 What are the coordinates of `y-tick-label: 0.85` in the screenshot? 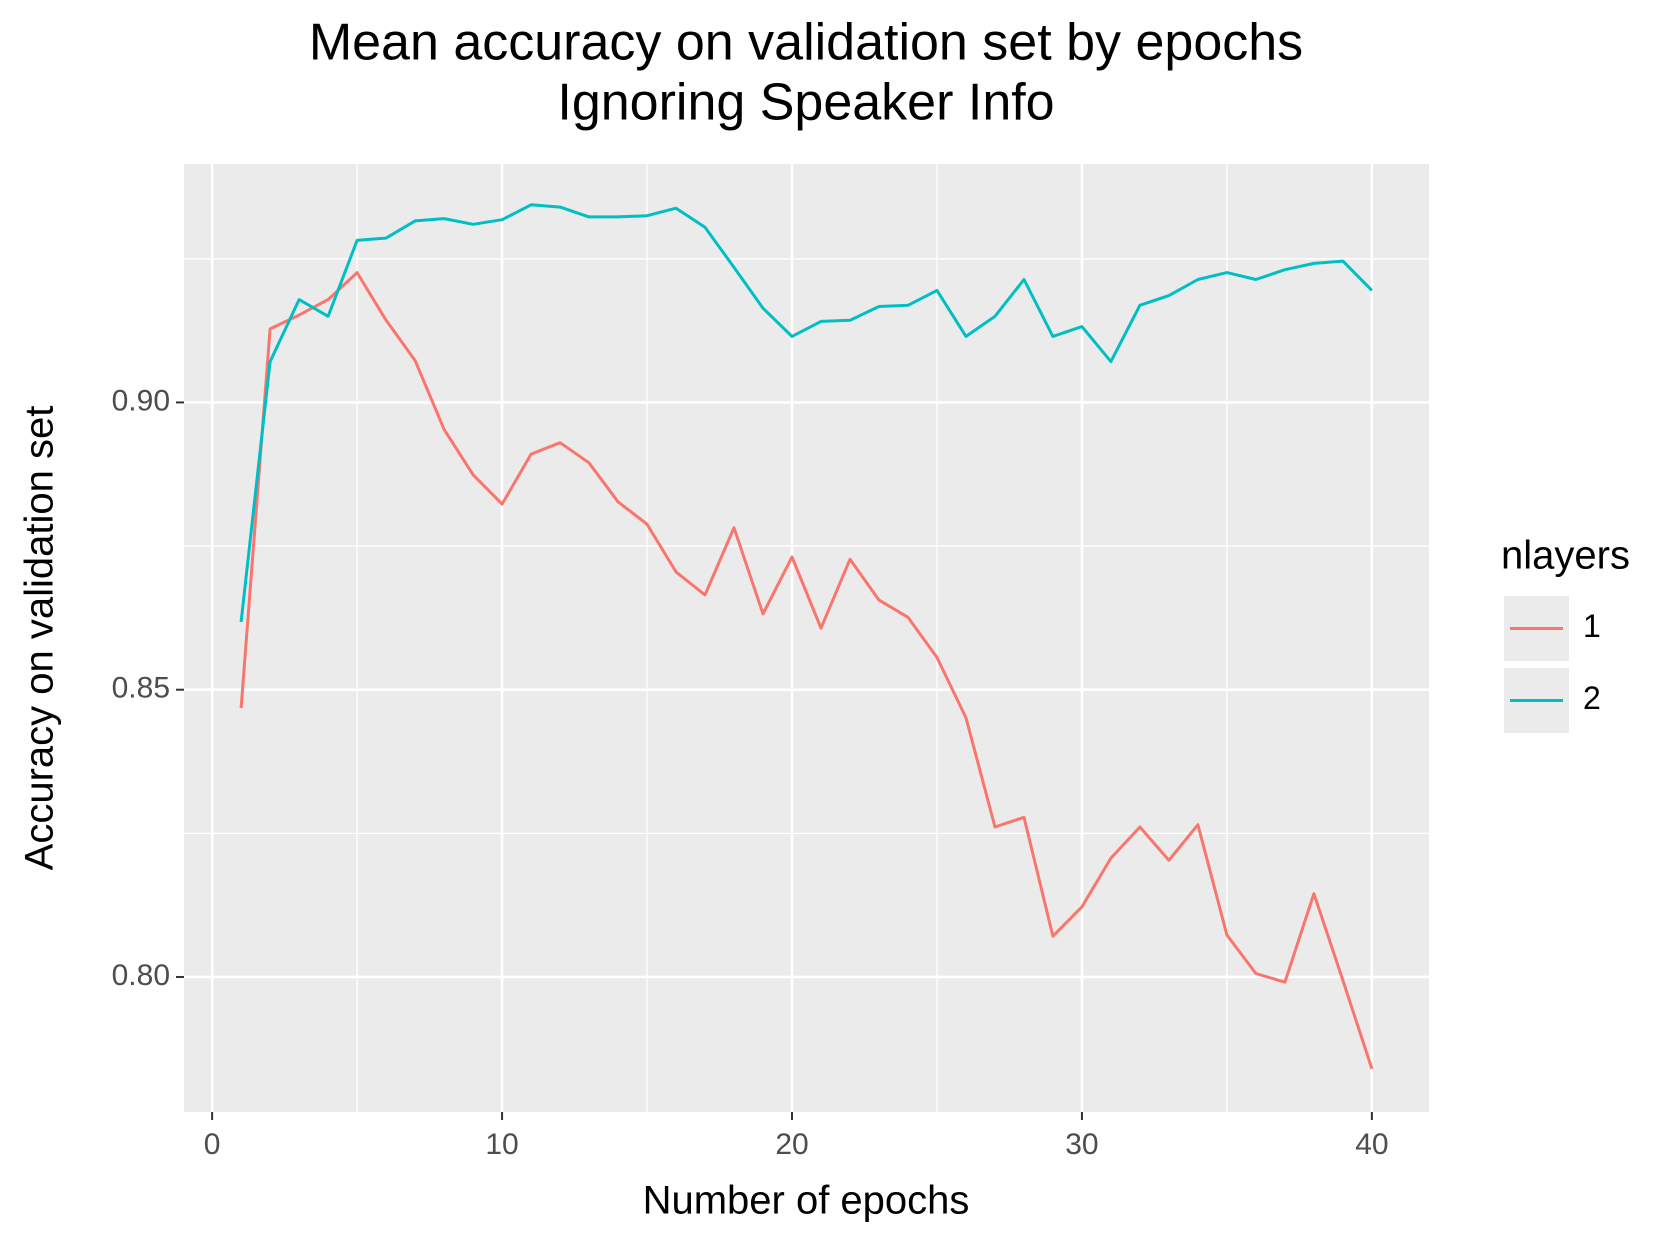 It's located at (141, 688).